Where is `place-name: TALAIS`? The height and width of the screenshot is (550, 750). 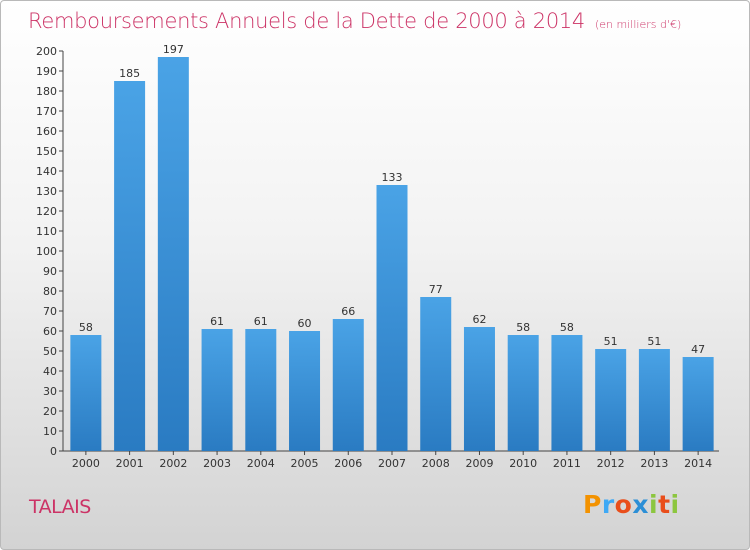 place-name: TALAIS is located at coordinates (60, 507).